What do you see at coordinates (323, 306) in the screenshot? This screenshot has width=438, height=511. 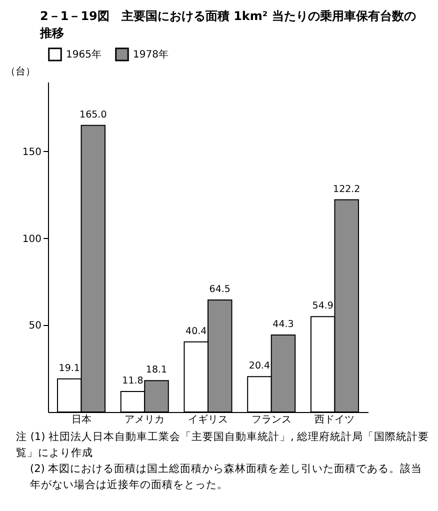 I see `data-label: 54.9` at bounding box center [323, 306].